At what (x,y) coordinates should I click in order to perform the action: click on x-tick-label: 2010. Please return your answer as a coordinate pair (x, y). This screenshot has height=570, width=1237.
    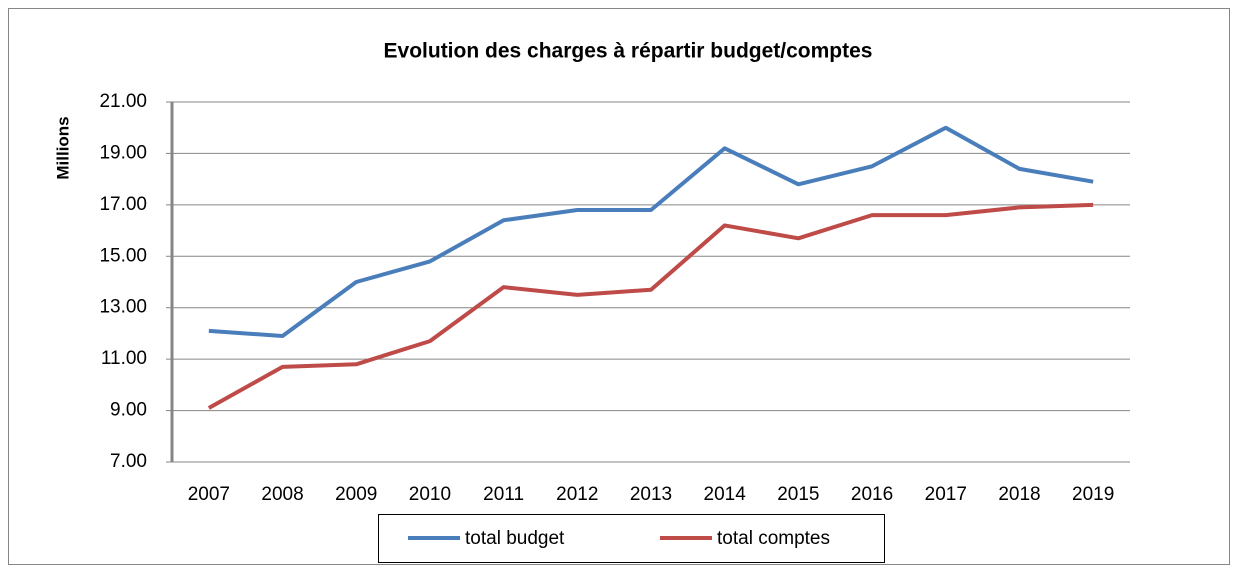
    Looking at the image, I should click on (430, 494).